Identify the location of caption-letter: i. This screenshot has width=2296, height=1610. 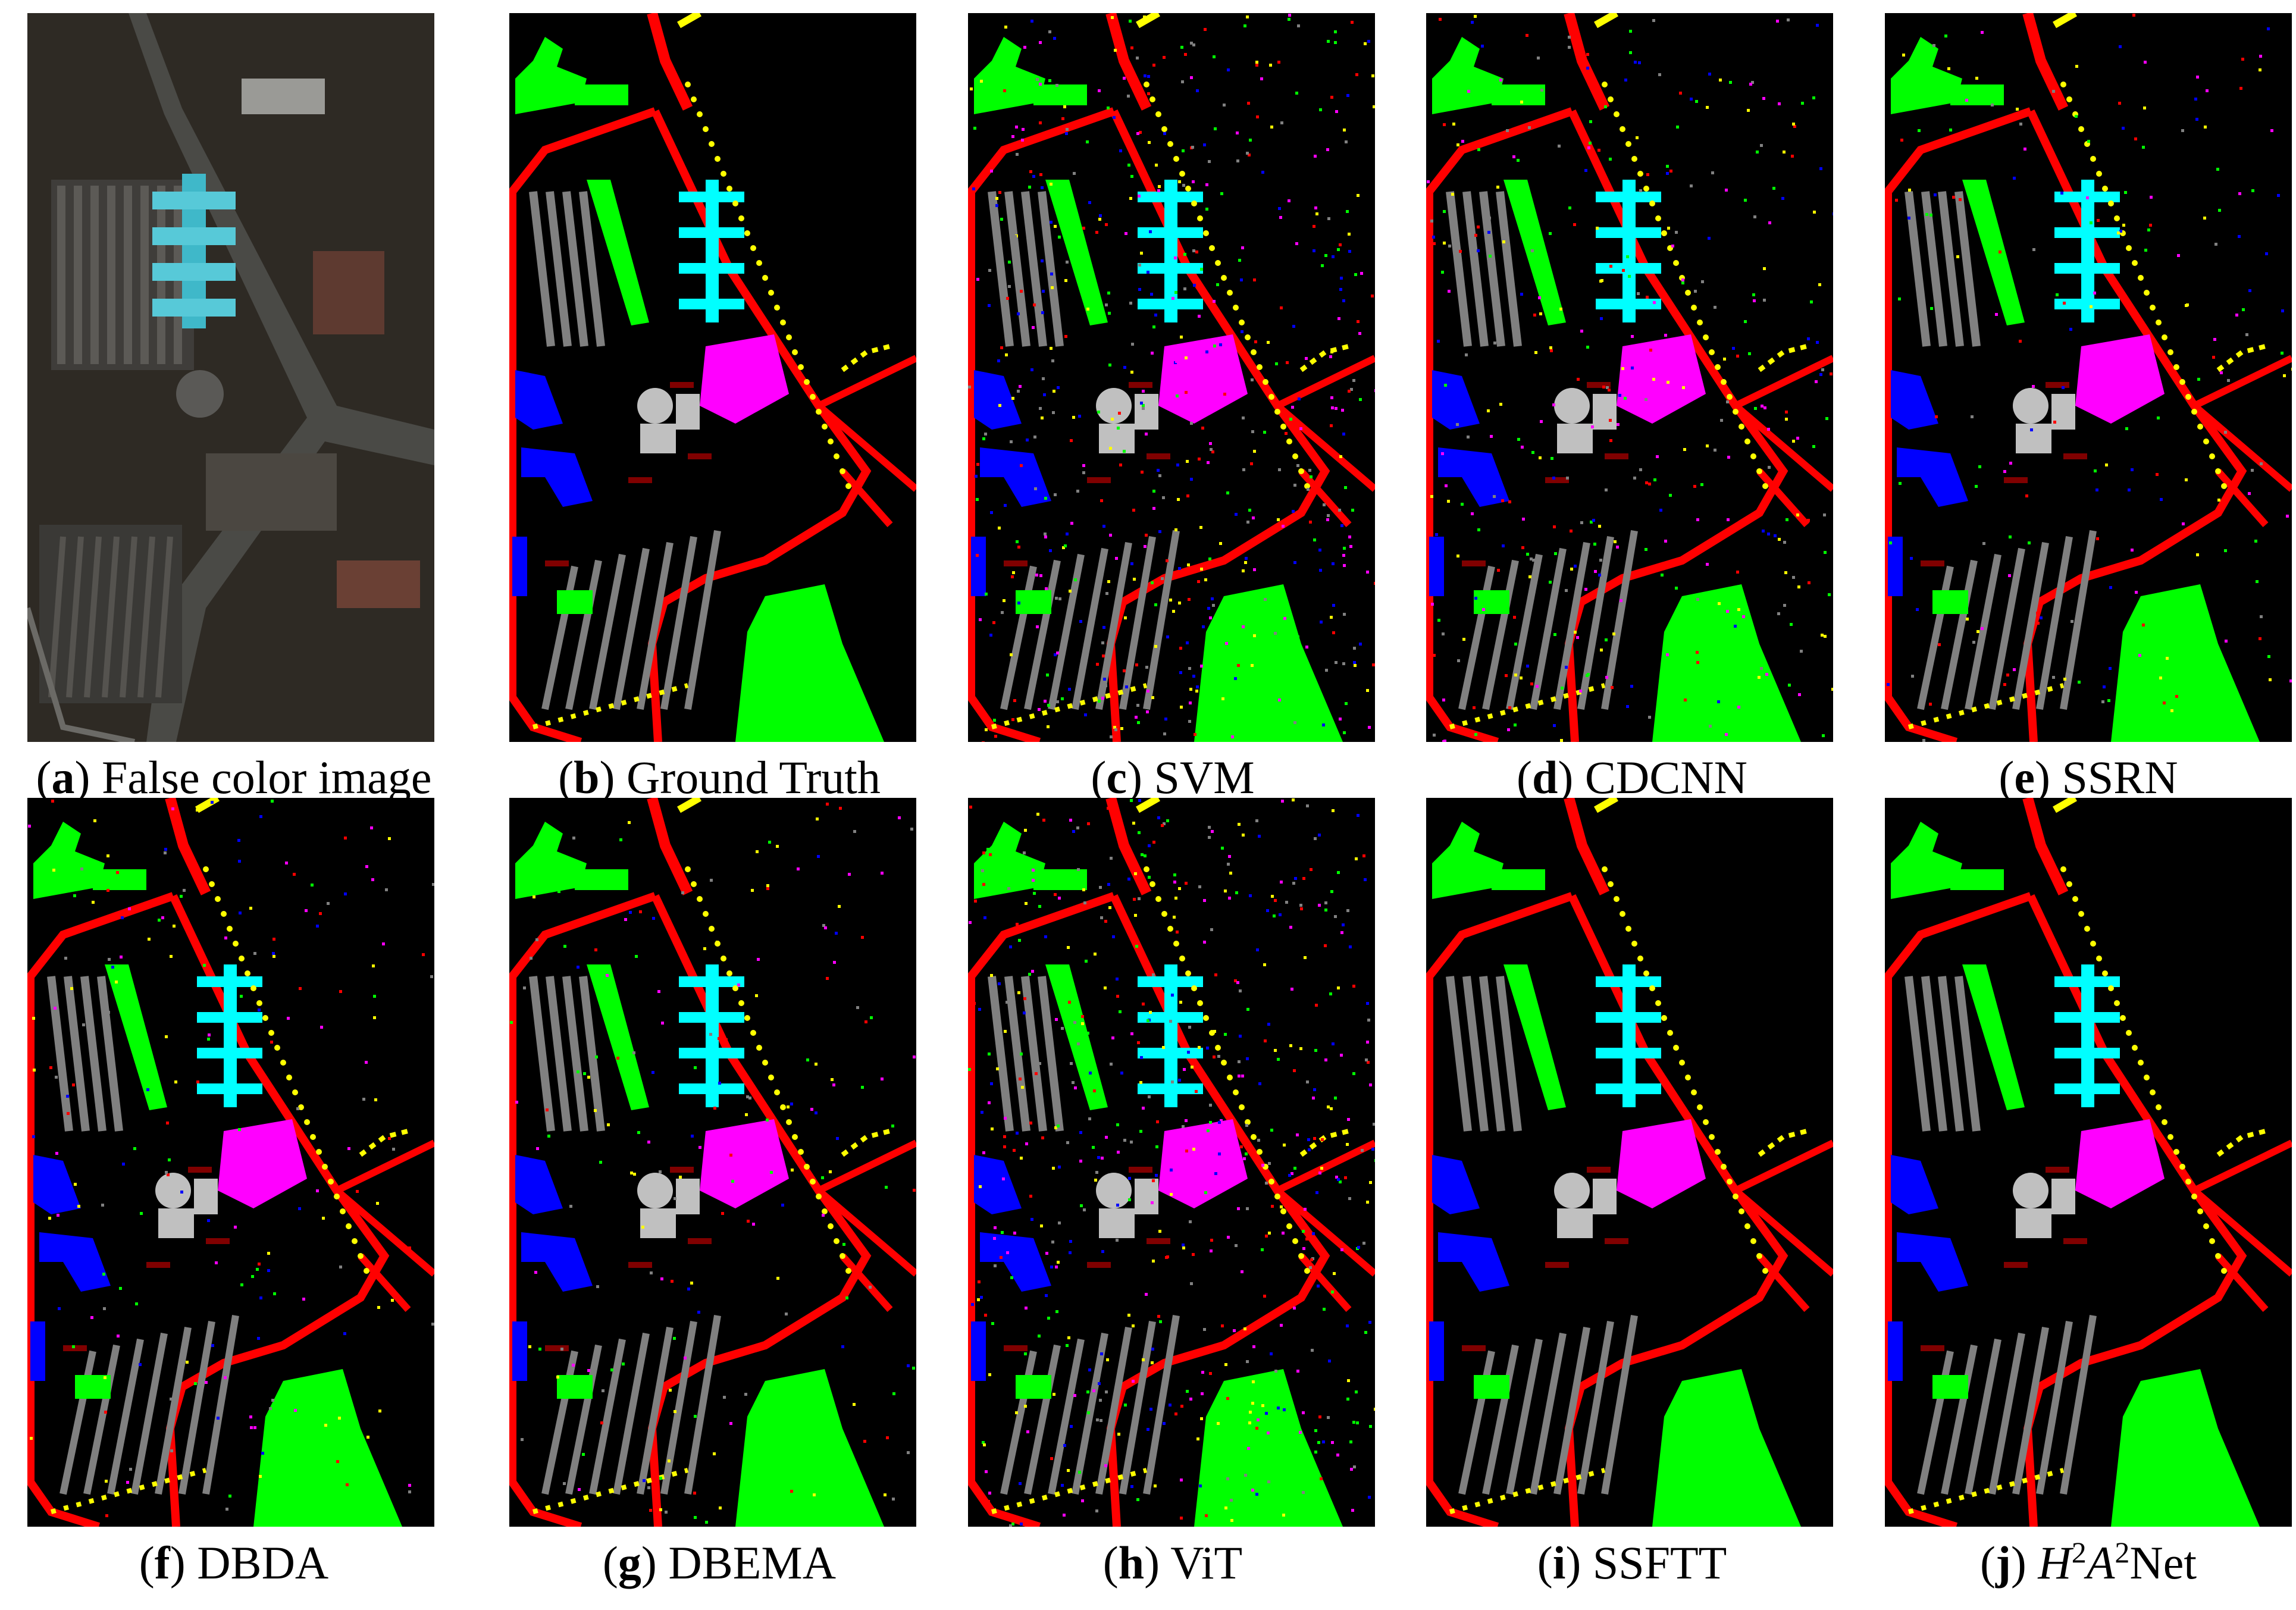
(1559, 1563).